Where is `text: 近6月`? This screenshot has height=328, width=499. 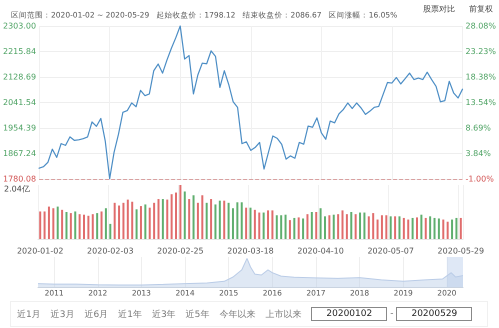
text: 近6月 is located at coordinates (96, 314).